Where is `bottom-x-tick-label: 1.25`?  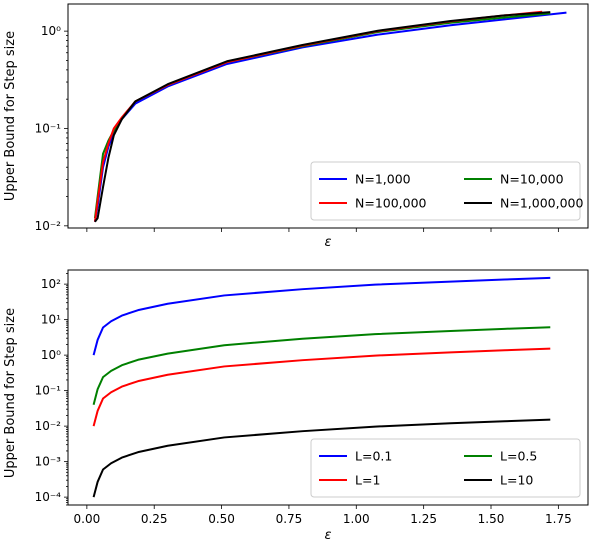 bottom-x-tick-label: 1.25 is located at coordinates (423, 519).